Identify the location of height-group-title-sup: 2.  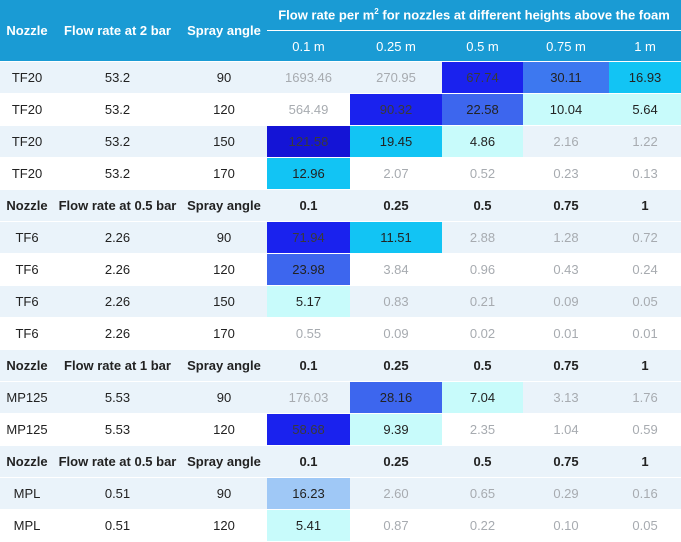
(376, 12).